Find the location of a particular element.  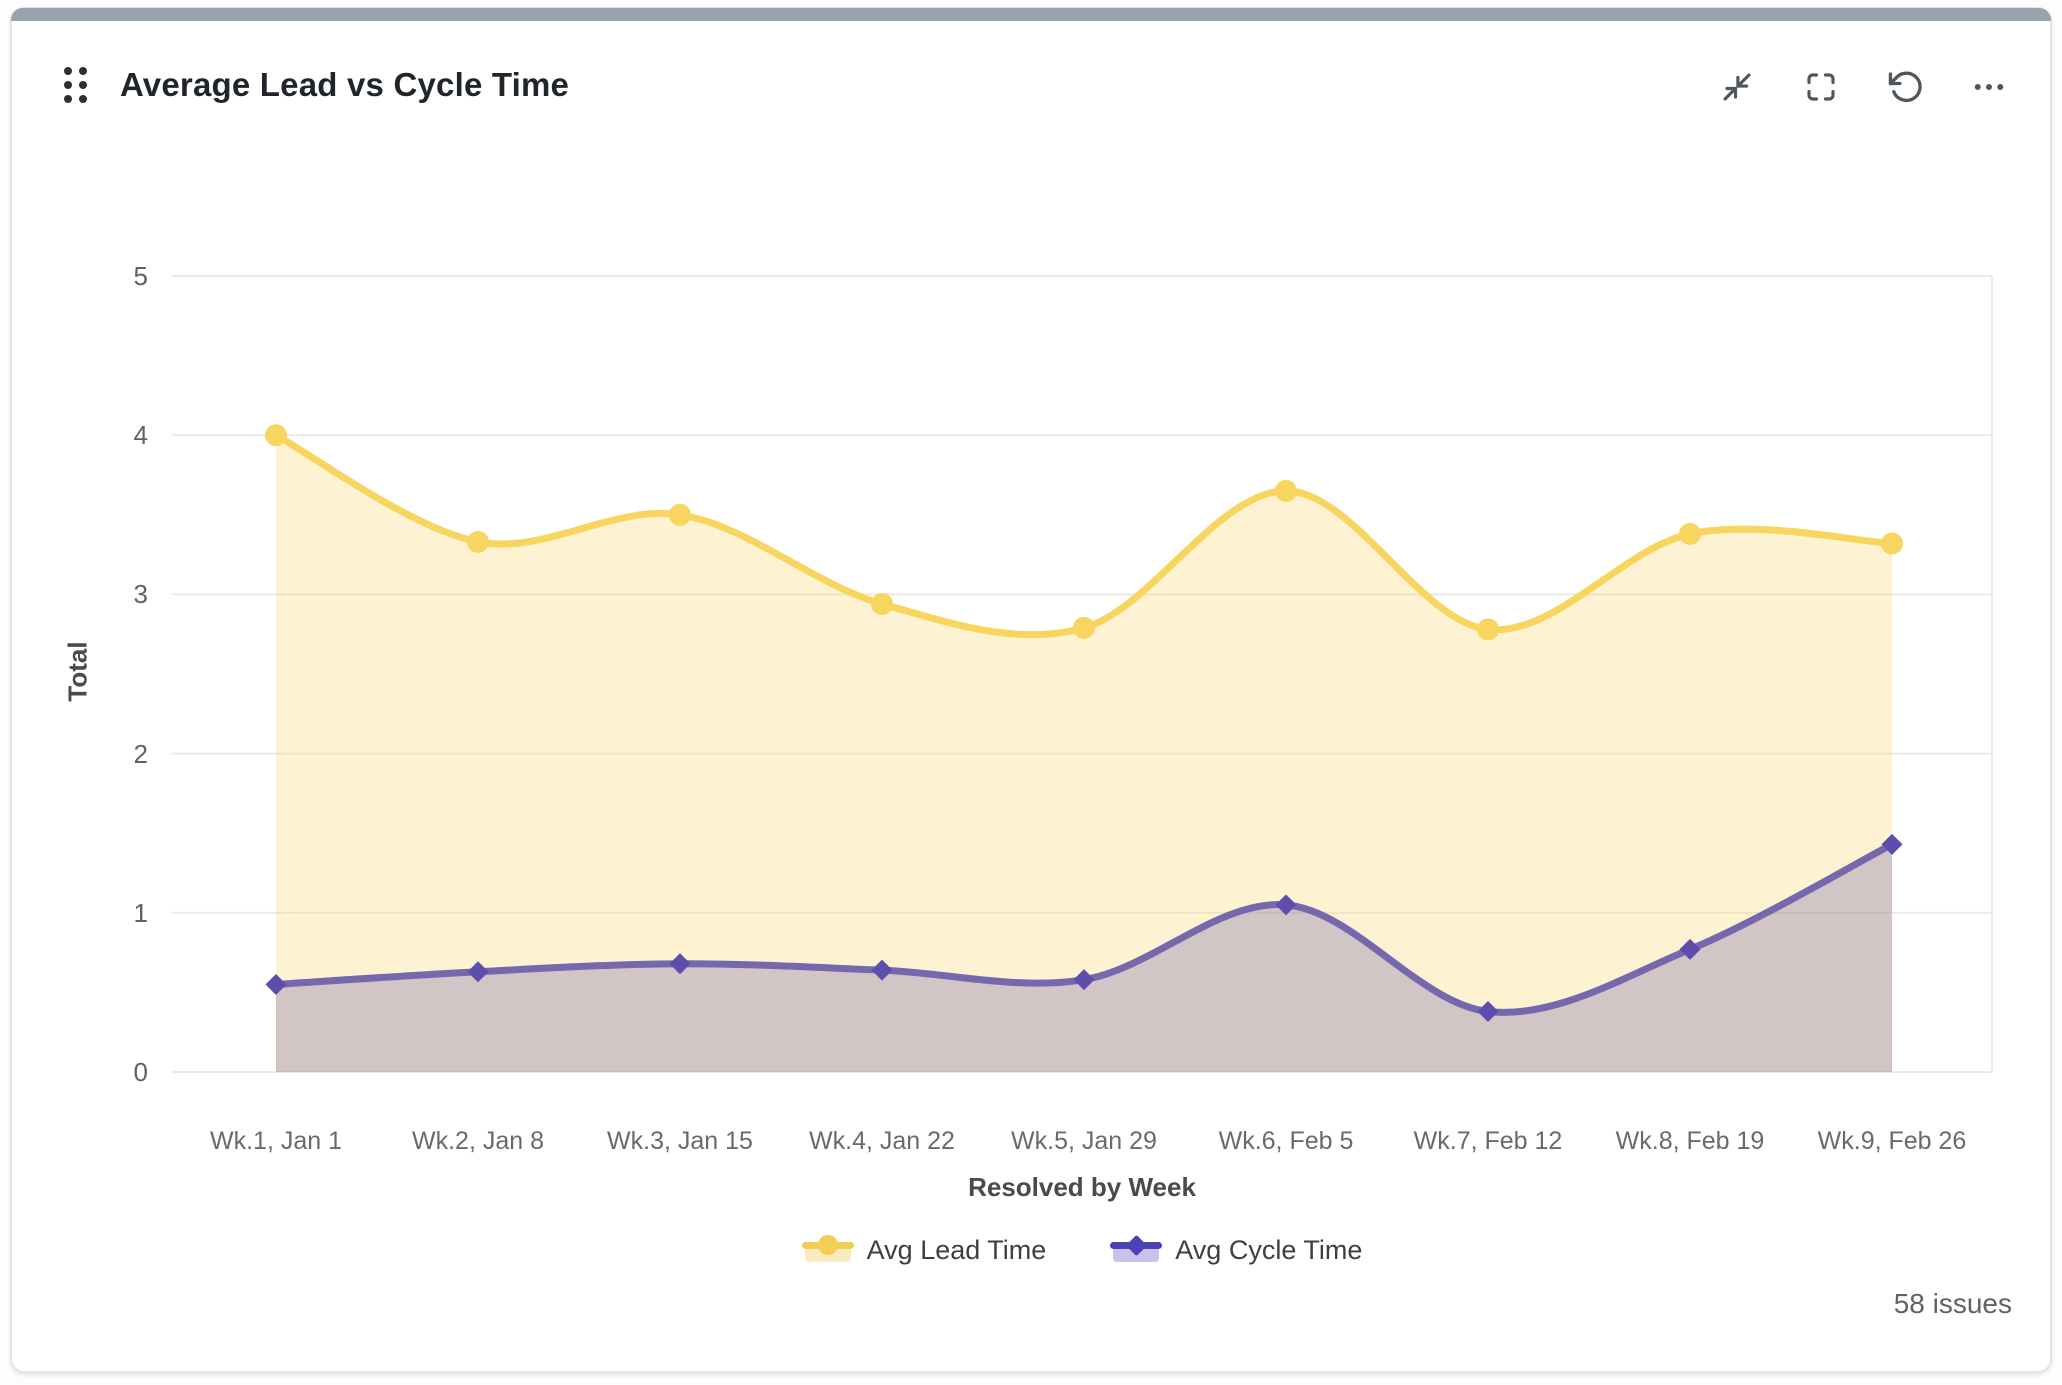

widget-accent-bar is located at coordinates (1031, 14).